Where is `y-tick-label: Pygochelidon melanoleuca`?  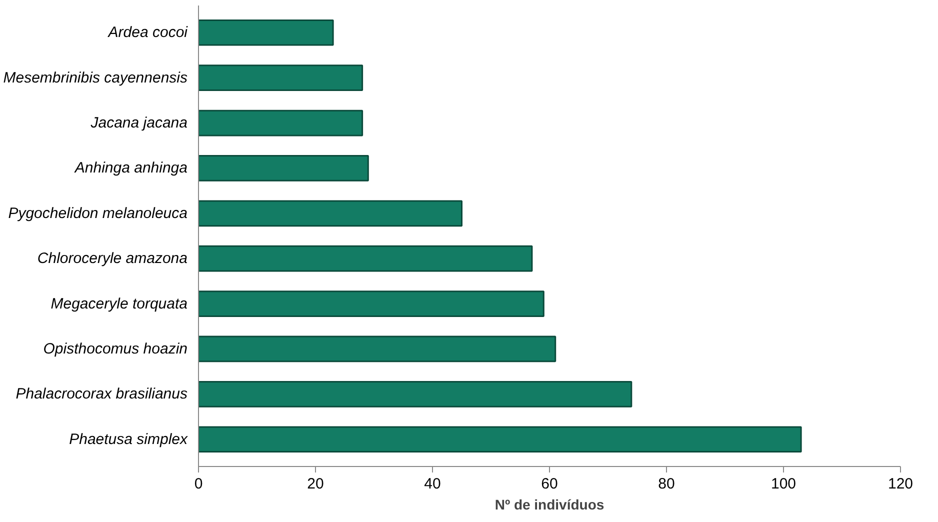
y-tick-label: Pygochelidon melanoleuca is located at coordinates (98, 213).